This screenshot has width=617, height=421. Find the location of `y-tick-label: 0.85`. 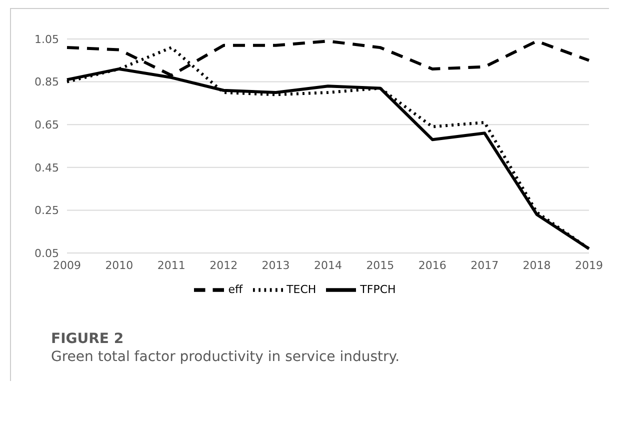

y-tick-label: 0.85 is located at coordinates (46, 82).